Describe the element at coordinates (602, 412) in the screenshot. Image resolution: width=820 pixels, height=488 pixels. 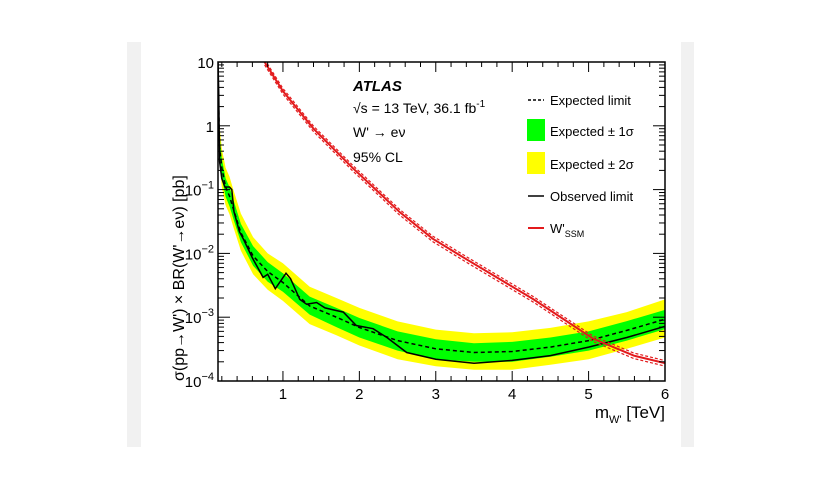
I see `x-axis-title-main: m` at that location.